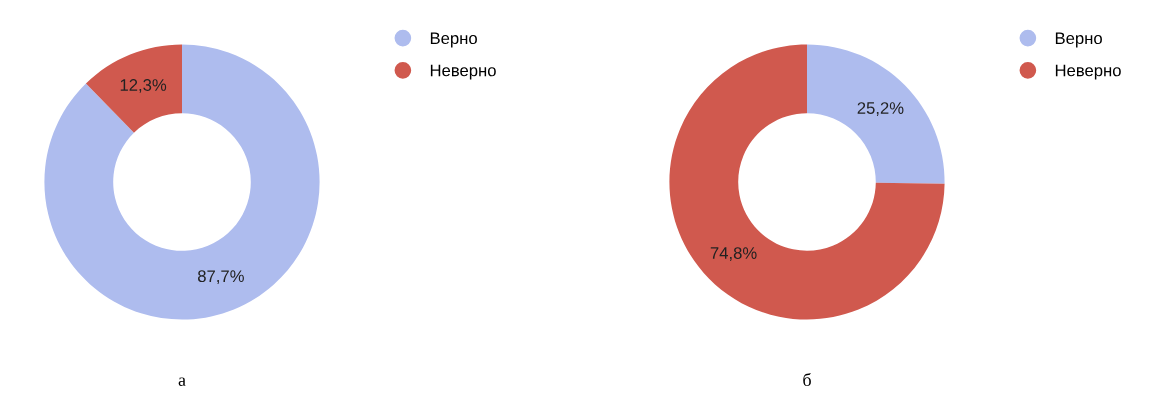  I want to click on data-label: 25,2%, so click(880, 109).